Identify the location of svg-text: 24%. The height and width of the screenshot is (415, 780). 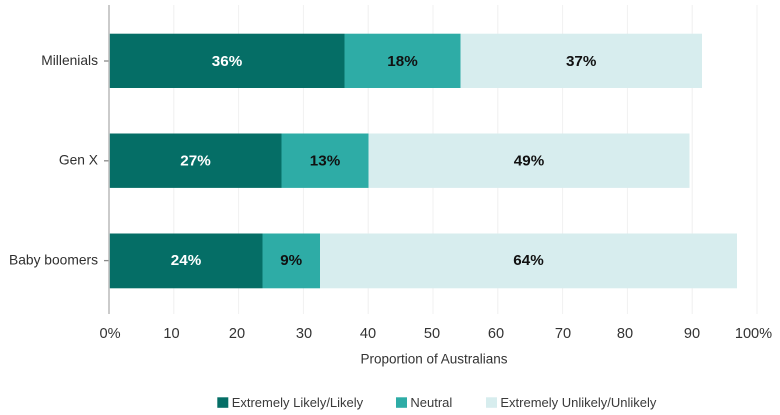
(186, 260).